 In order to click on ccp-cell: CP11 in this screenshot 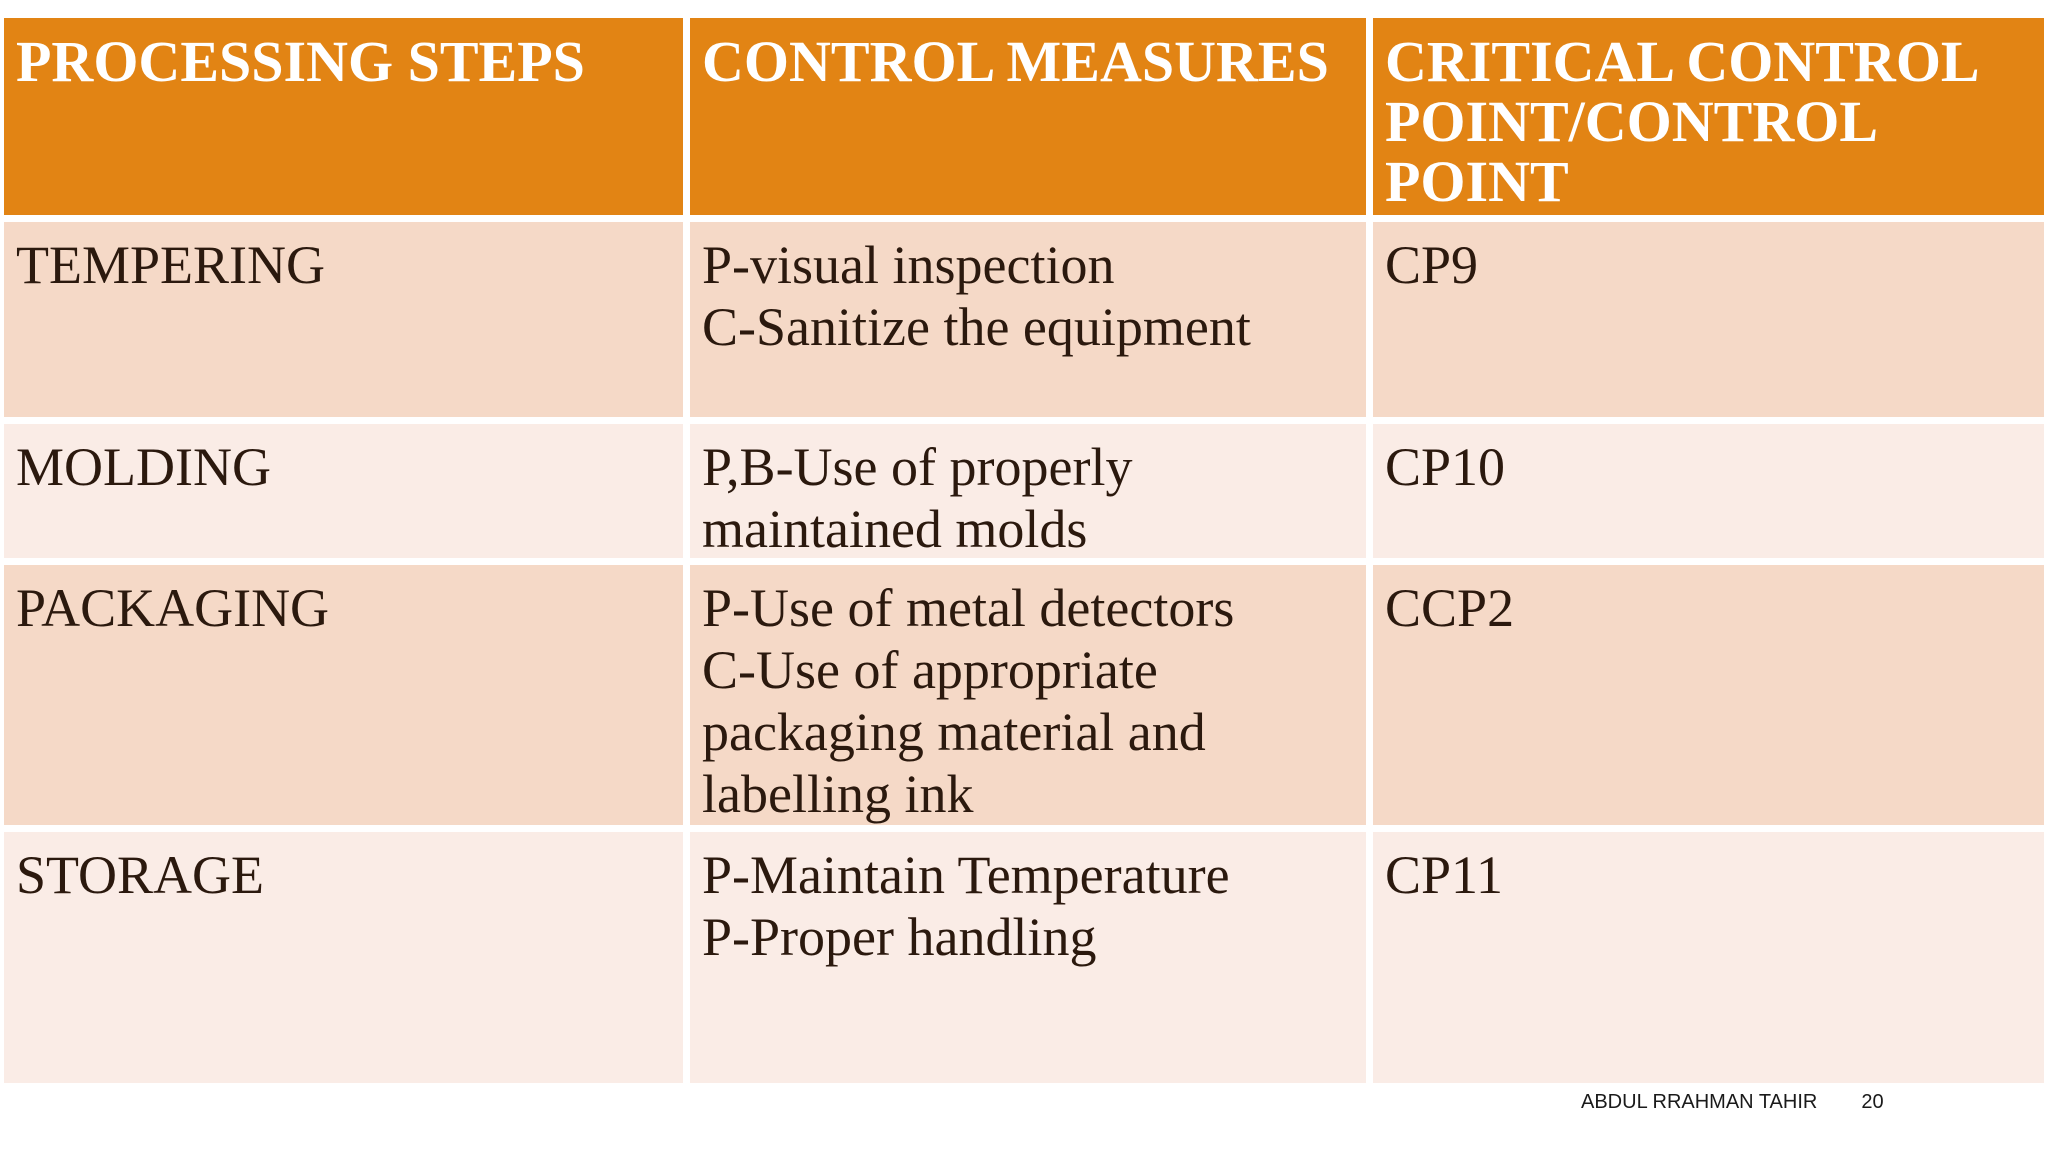, I will do `click(1708, 957)`.